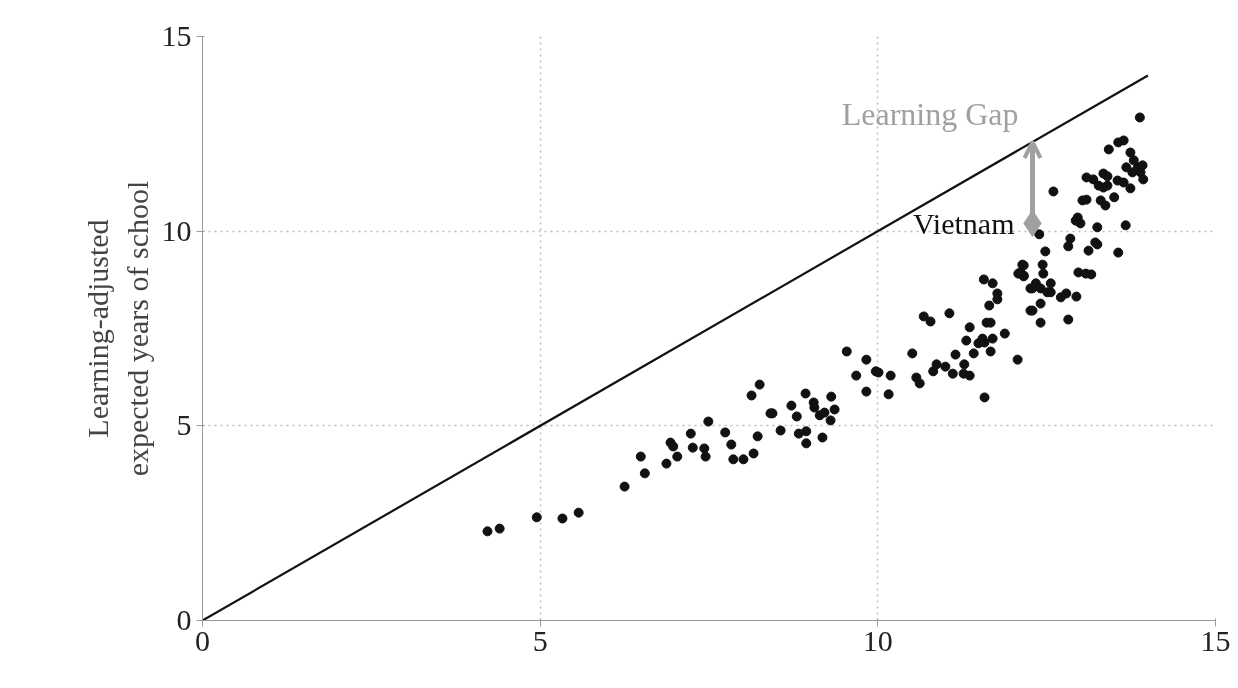 The image size is (1238, 688). I want to click on annotation: Learning Gap, so click(930, 114).